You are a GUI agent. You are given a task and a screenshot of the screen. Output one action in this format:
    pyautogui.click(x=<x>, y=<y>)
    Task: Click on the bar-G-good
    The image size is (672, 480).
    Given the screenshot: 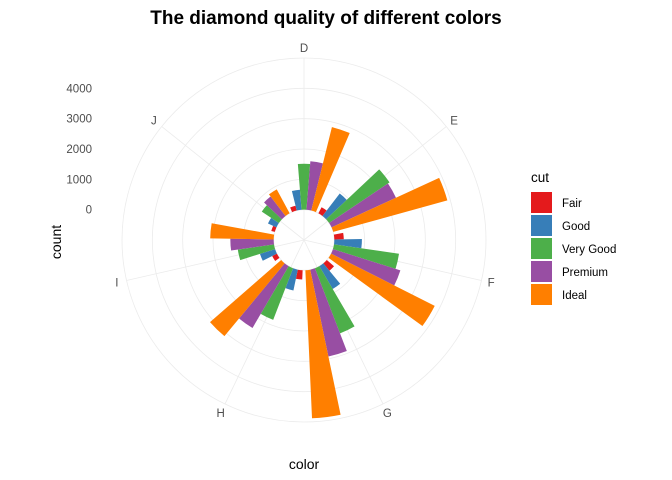 What is the action you would take?
    pyautogui.click(x=330, y=276)
    